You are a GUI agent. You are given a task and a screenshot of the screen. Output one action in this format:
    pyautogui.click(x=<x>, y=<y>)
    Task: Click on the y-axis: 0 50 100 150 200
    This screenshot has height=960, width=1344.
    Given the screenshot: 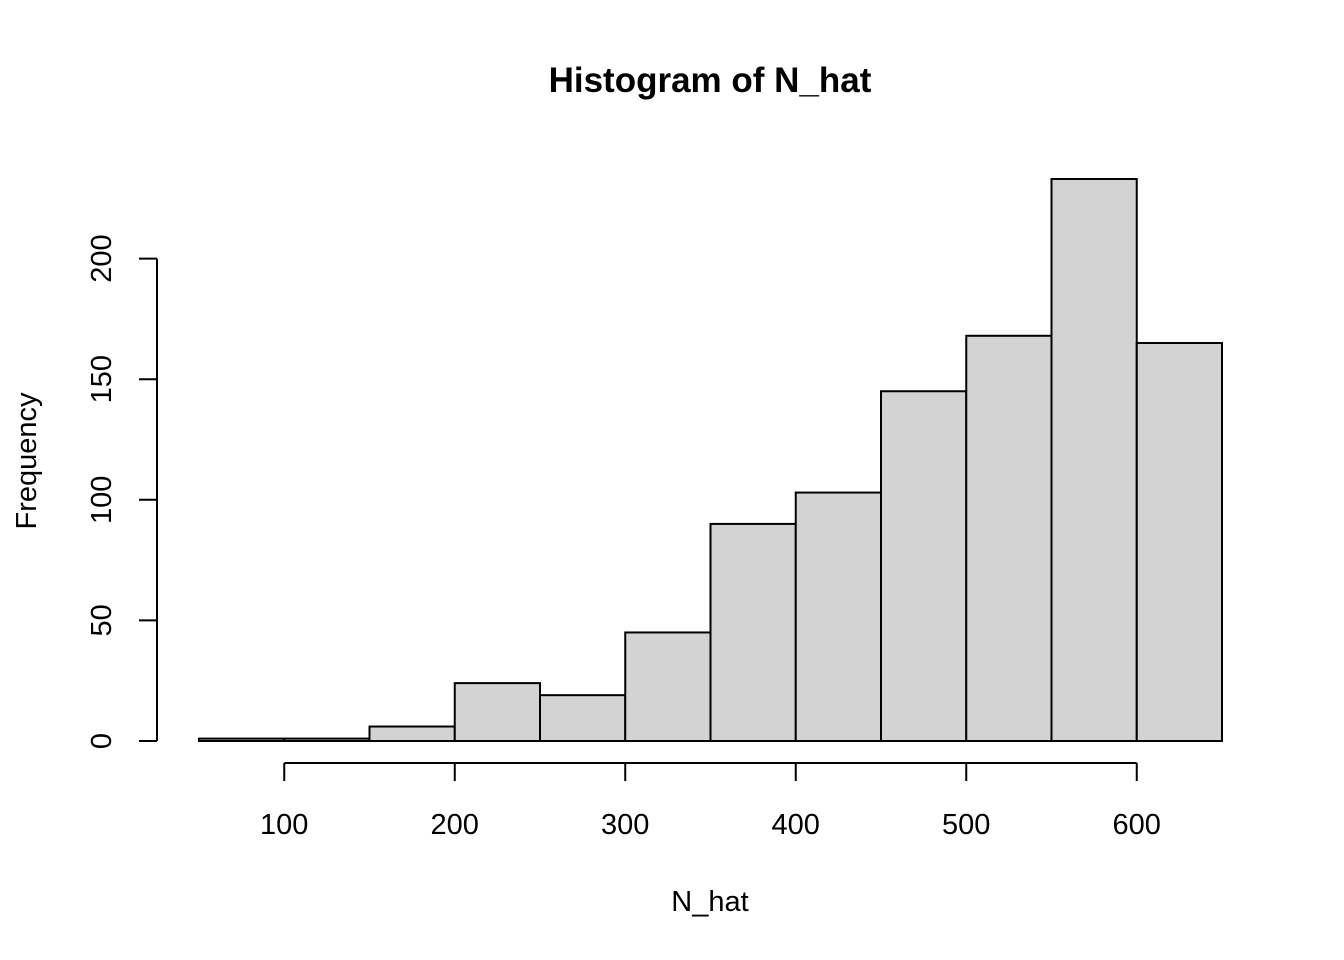 What is the action you would take?
    pyautogui.click(x=122, y=491)
    